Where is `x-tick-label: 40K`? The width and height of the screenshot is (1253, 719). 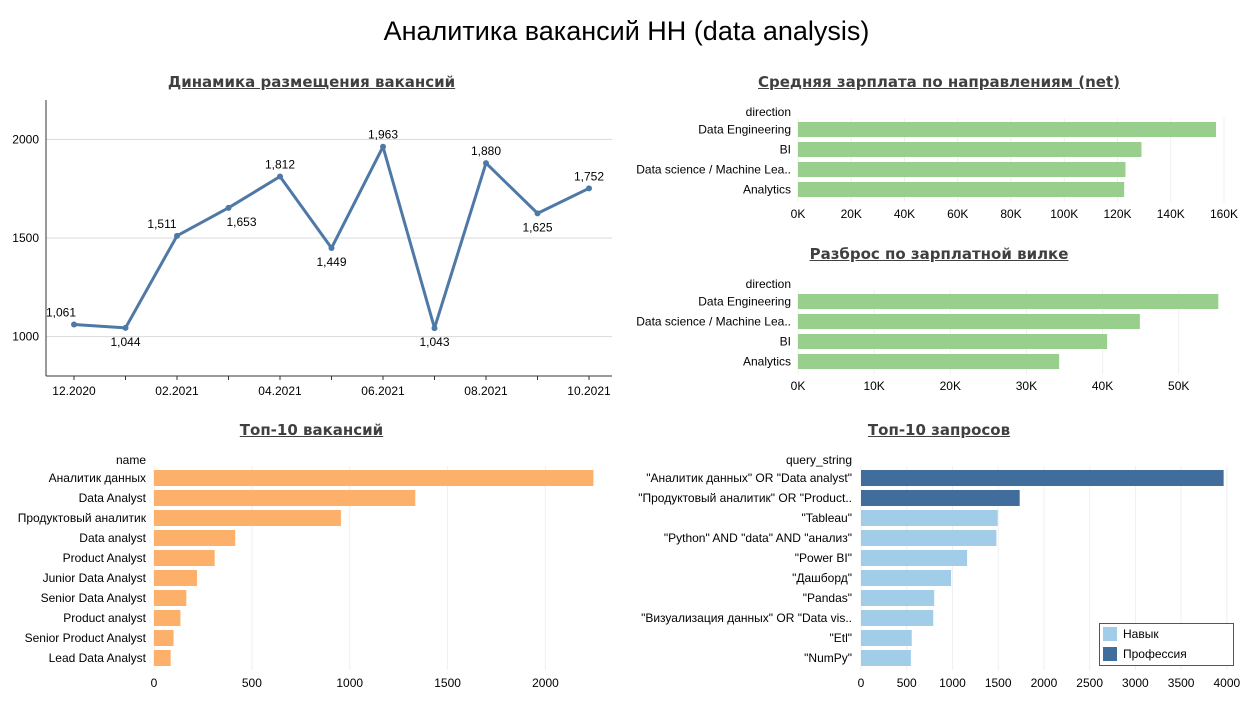
x-tick-label: 40K is located at coordinates (904, 214).